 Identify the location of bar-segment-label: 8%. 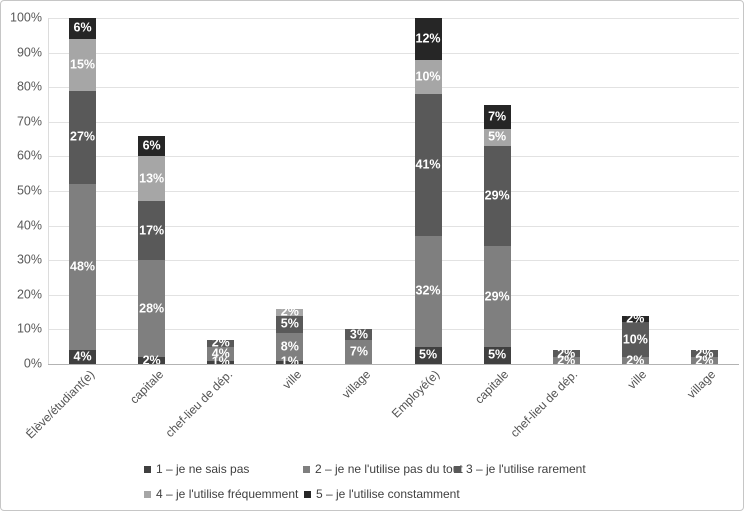
(289, 346).